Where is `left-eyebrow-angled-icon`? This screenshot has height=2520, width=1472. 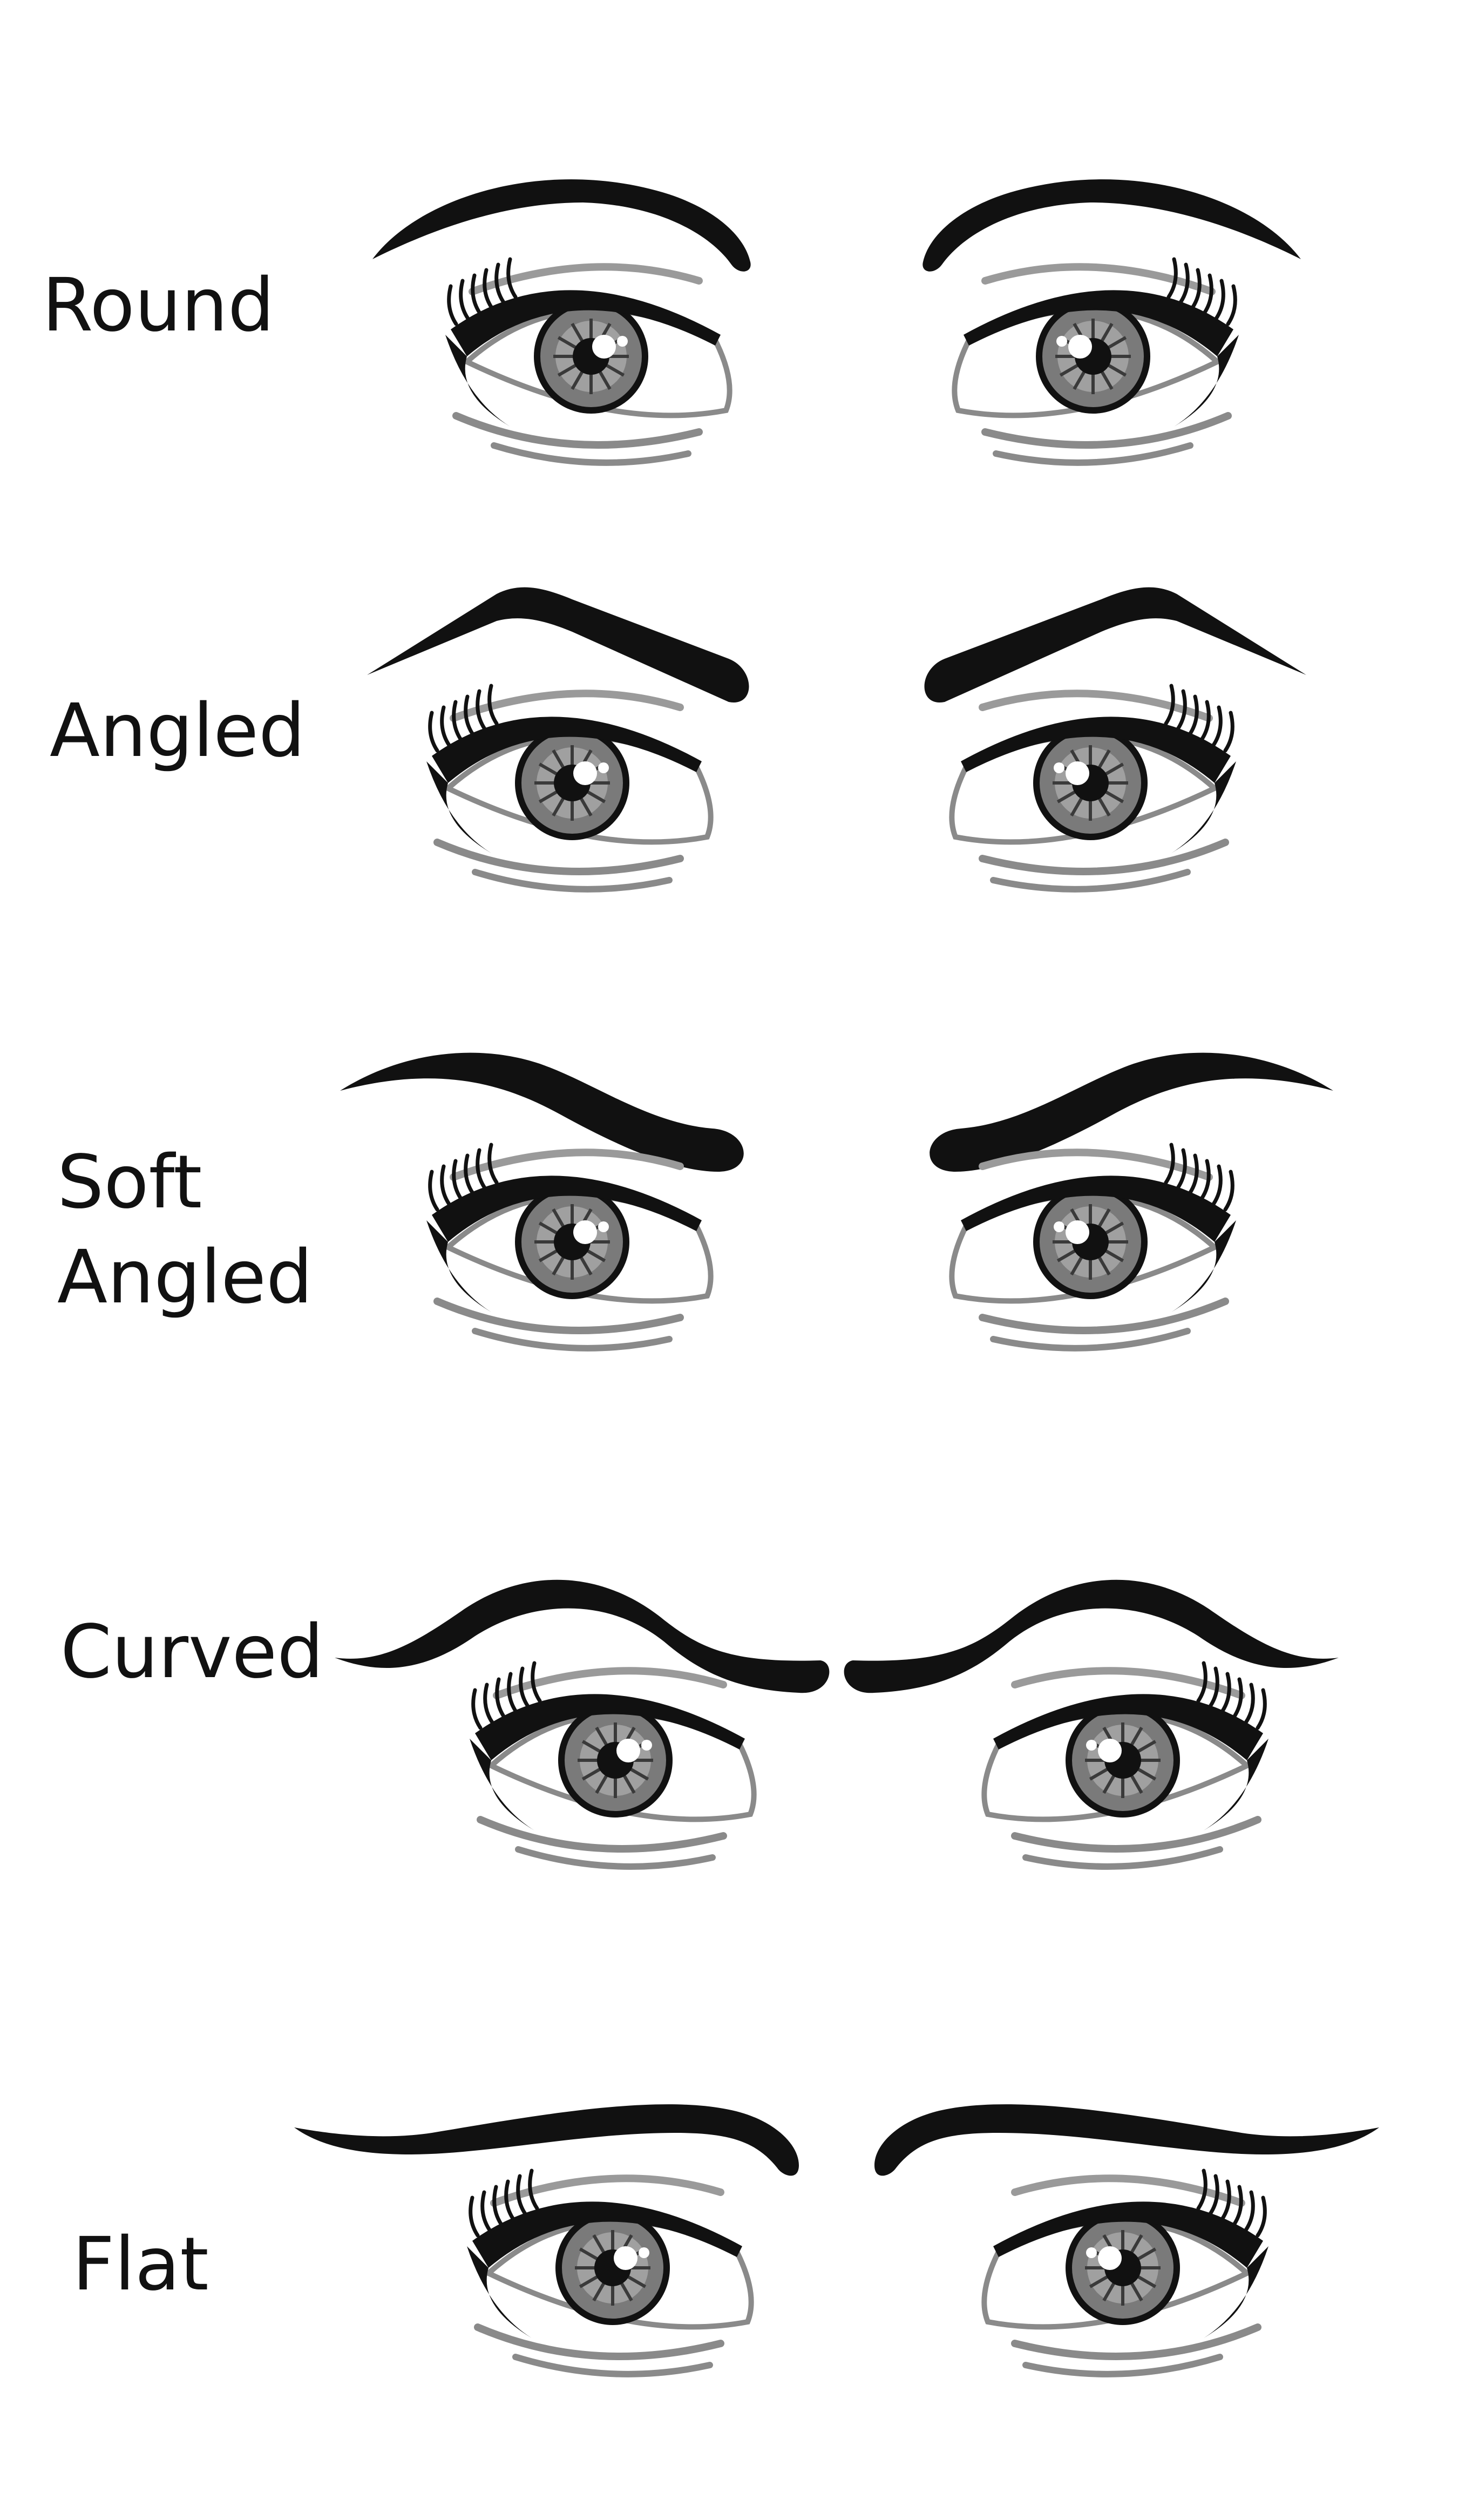 left-eyebrow-angled-icon is located at coordinates (558, 644).